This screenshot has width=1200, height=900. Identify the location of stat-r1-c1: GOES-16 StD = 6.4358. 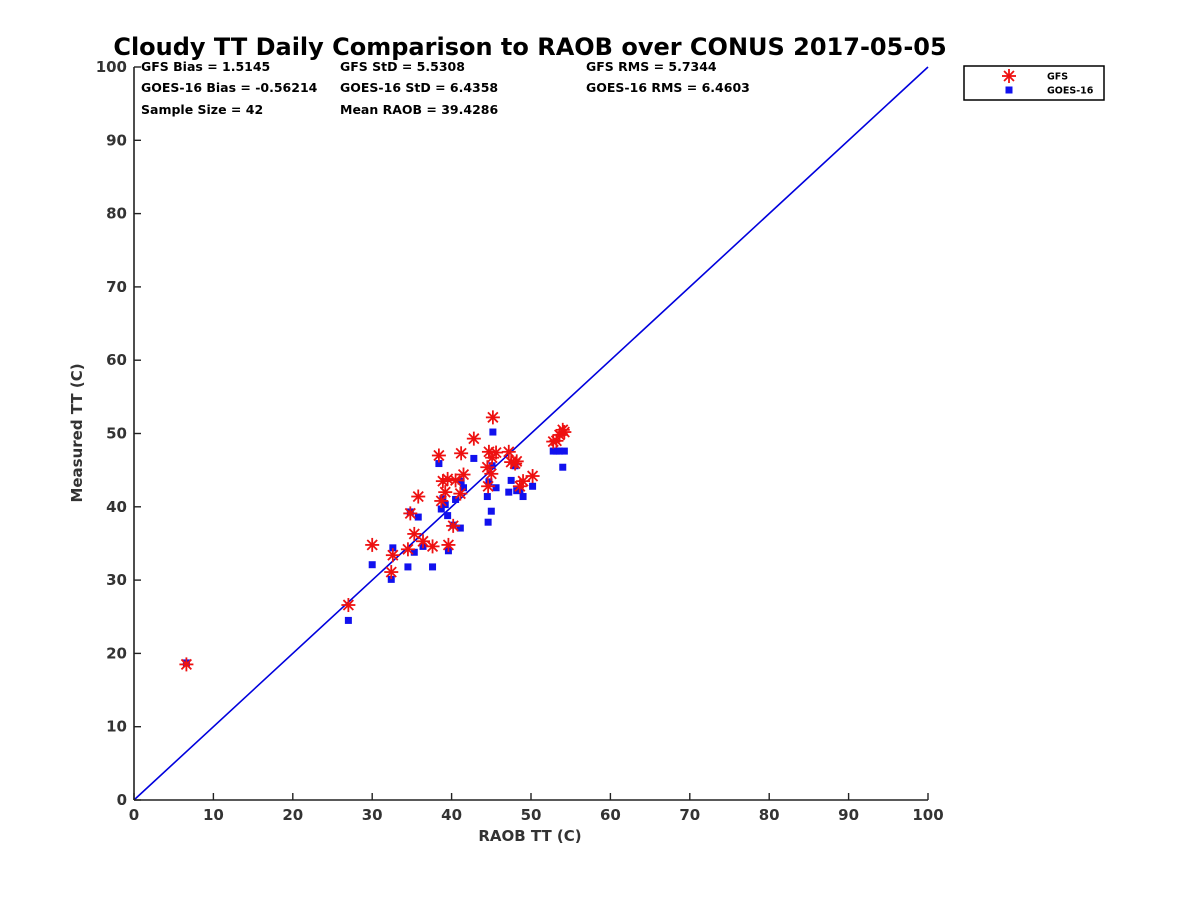
(419, 87).